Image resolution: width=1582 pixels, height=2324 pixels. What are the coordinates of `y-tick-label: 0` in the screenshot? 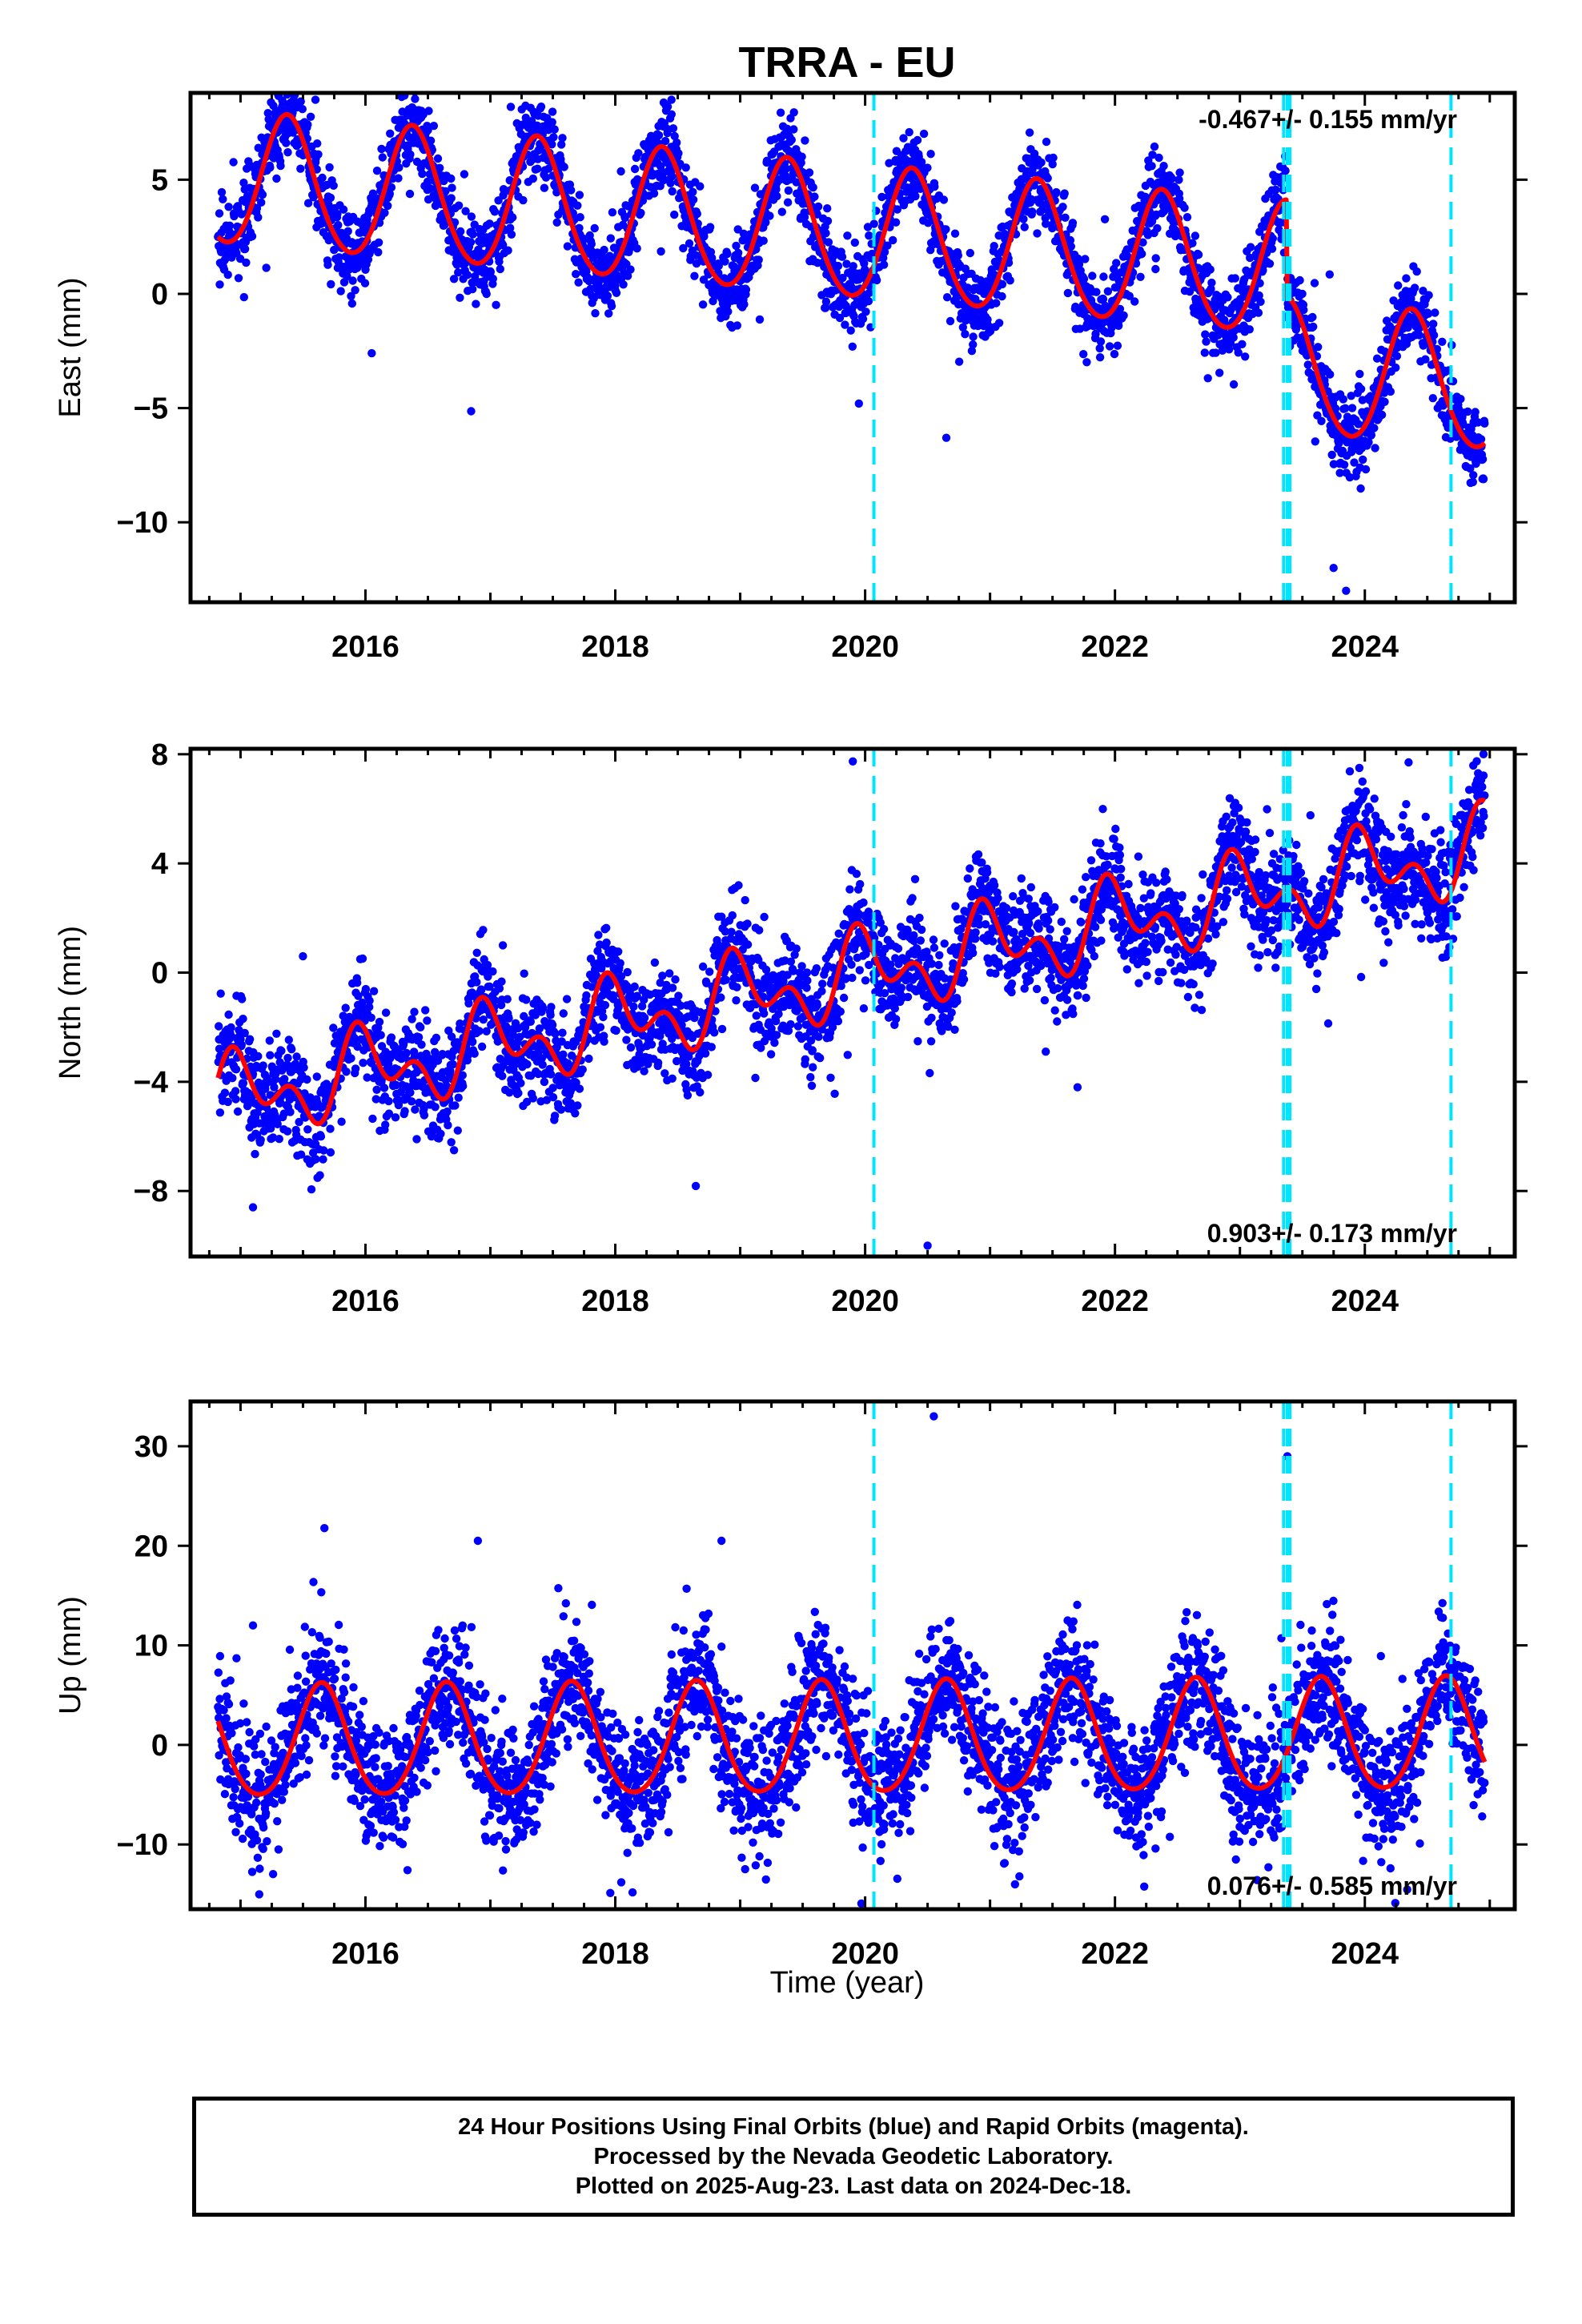 It's located at (159, 295).